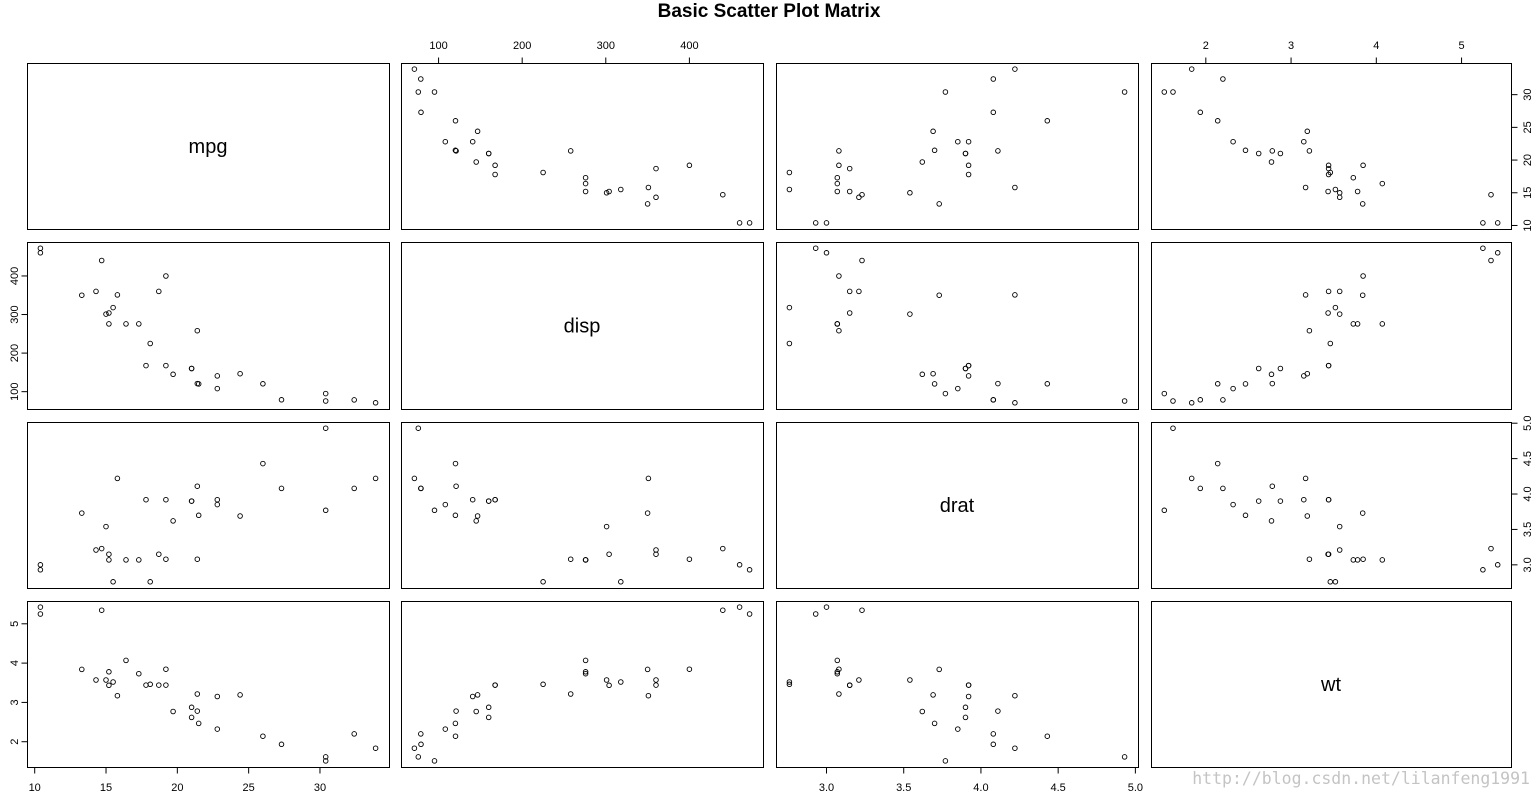 The width and height of the screenshot is (1540, 798). Describe the element at coordinates (522, 46) in the screenshot. I see `tick-label-disp: 200` at that location.